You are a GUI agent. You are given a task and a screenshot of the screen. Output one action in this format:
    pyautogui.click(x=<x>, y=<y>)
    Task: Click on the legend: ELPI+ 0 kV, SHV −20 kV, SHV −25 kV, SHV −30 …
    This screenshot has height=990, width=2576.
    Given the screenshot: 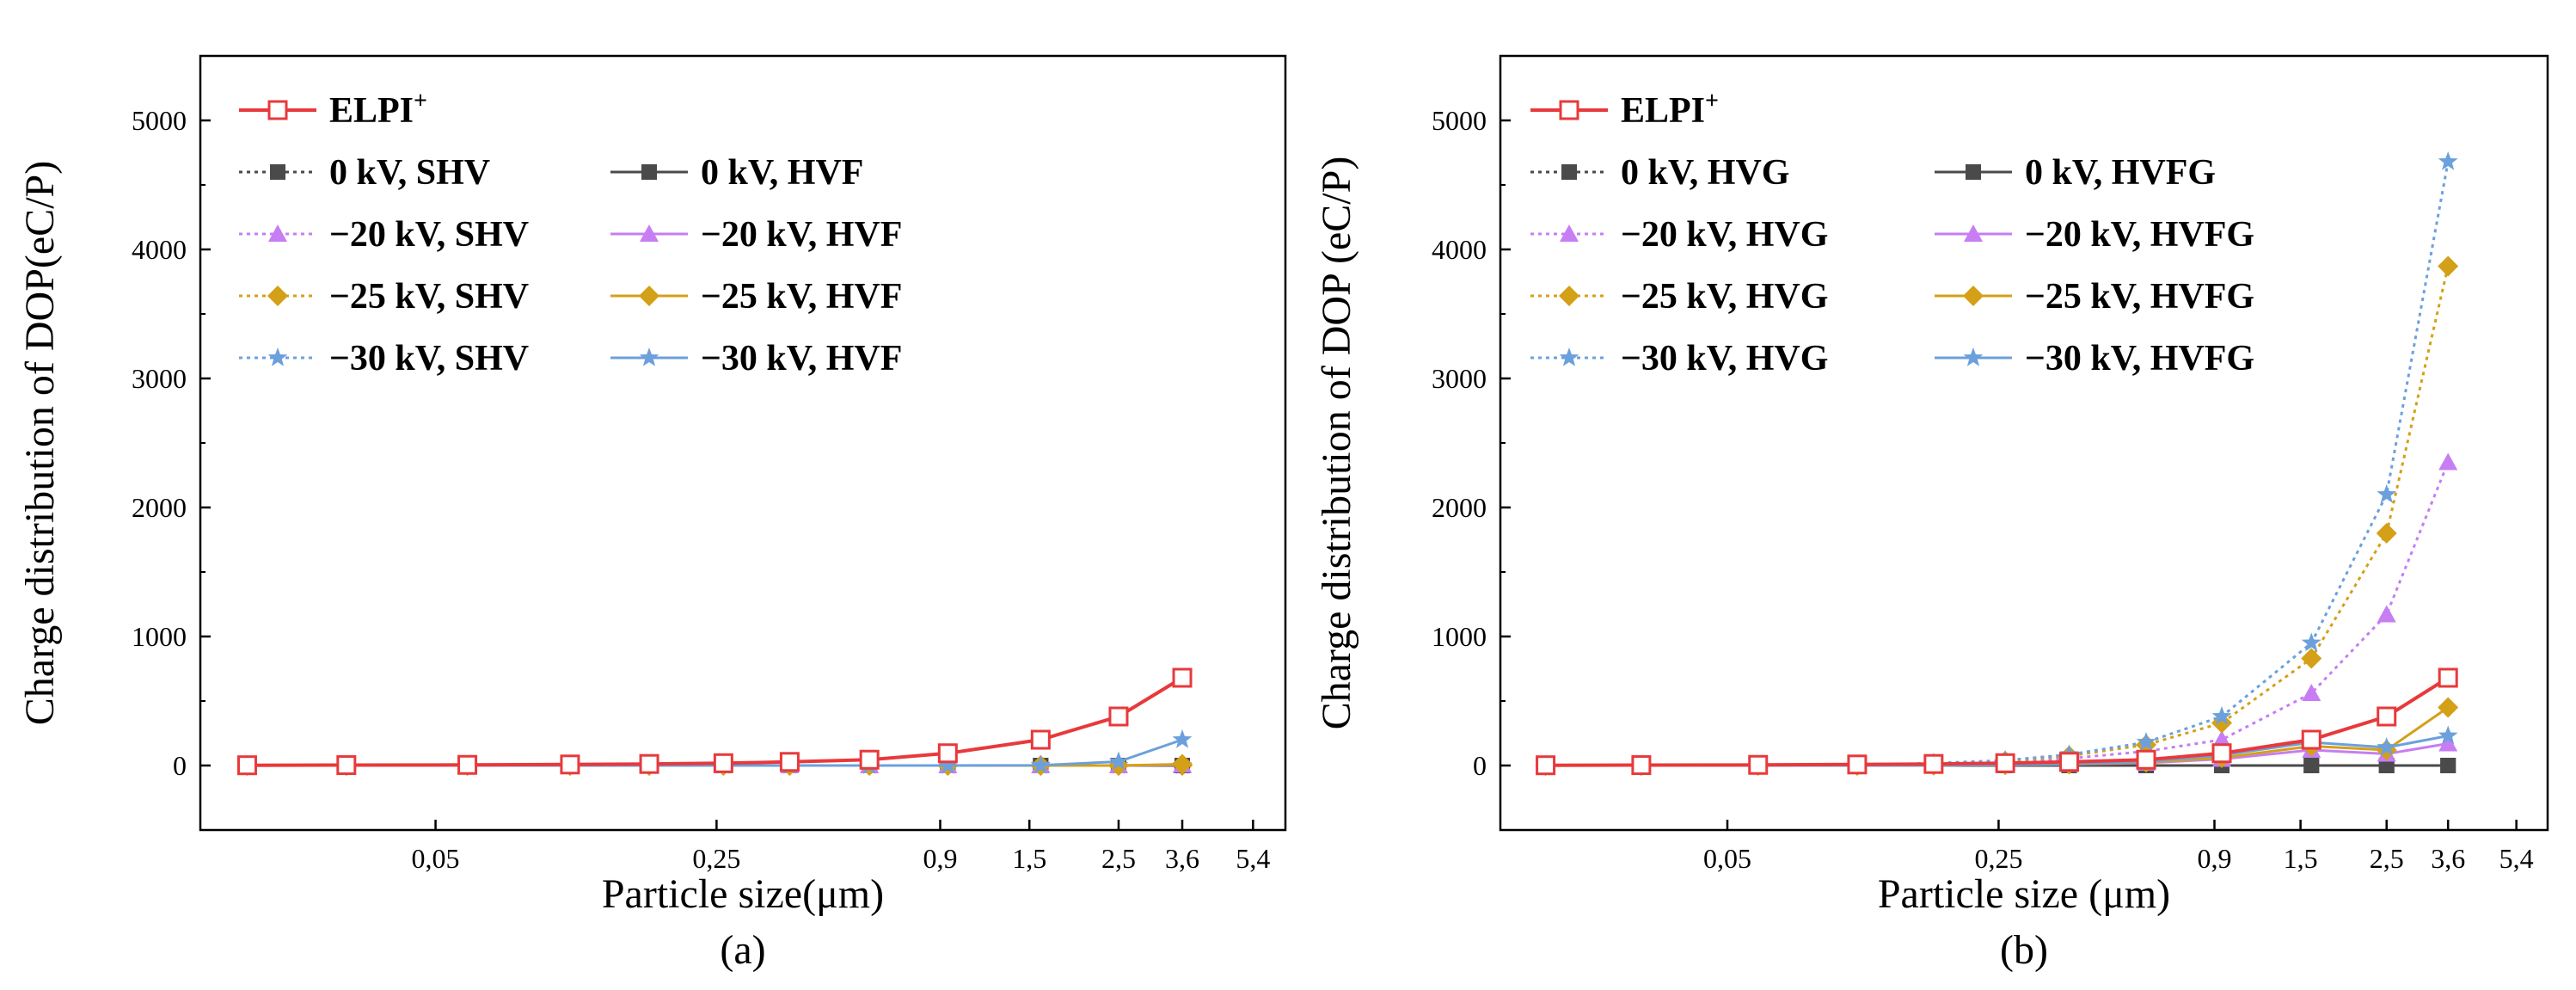 What is the action you would take?
    pyautogui.click(x=570, y=233)
    